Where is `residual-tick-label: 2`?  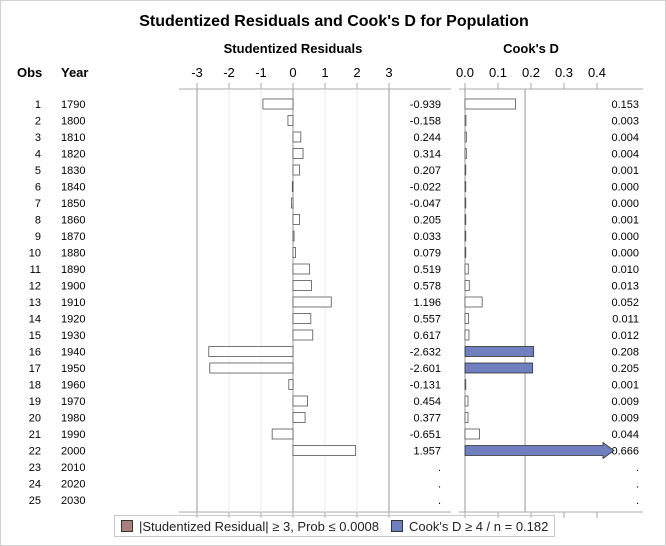
residual-tick-label: 2 is located at coordinates (356, 72).